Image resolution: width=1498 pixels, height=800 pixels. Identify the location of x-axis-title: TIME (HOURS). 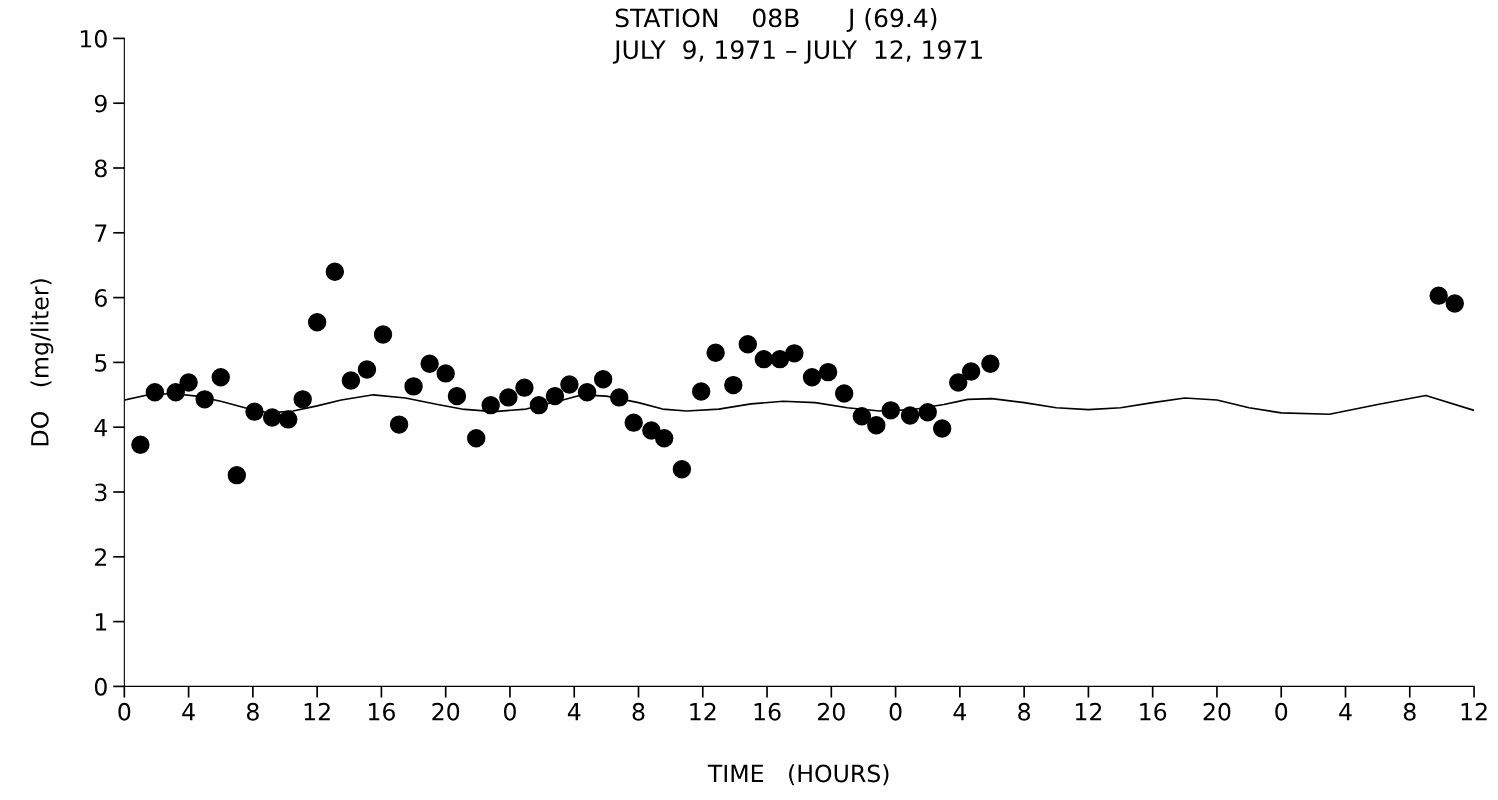
(798, 775).